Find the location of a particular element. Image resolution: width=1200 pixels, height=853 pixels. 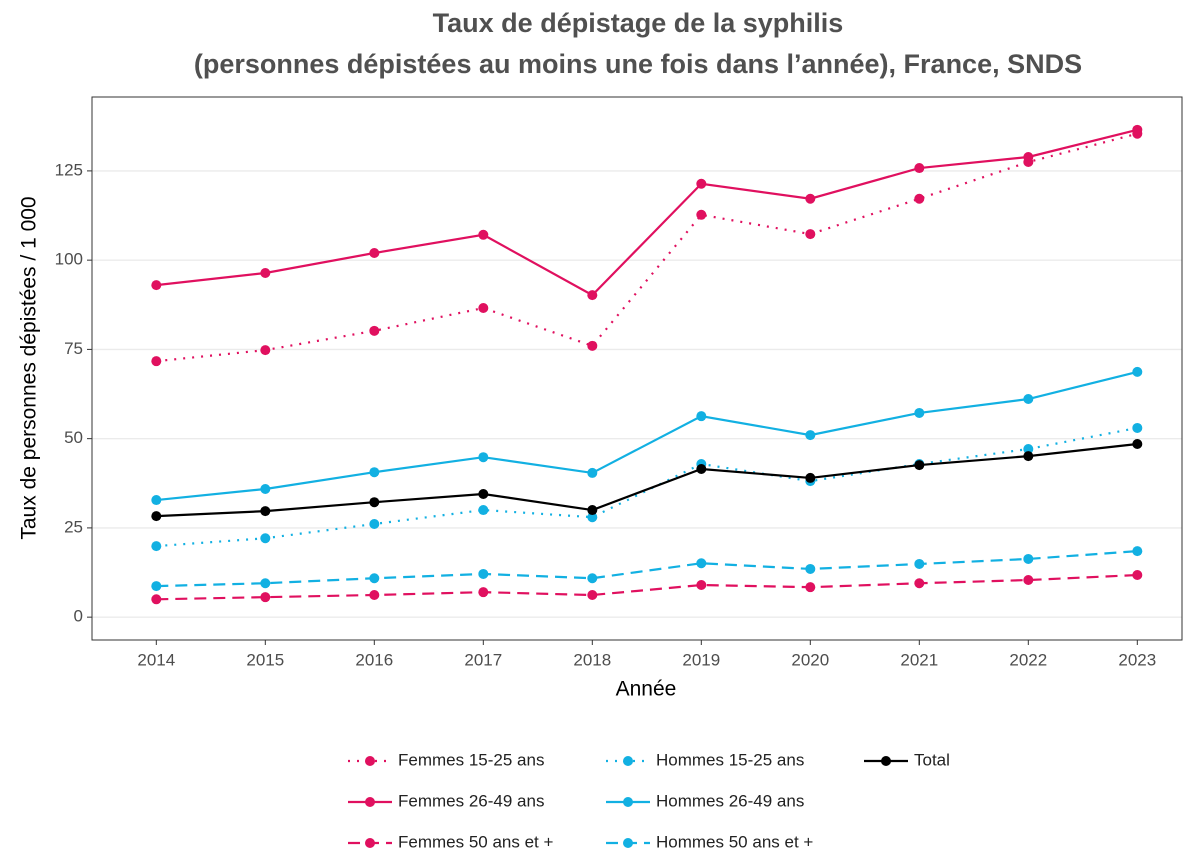

x-axis-title: Année is located at coordinates (646, 689).